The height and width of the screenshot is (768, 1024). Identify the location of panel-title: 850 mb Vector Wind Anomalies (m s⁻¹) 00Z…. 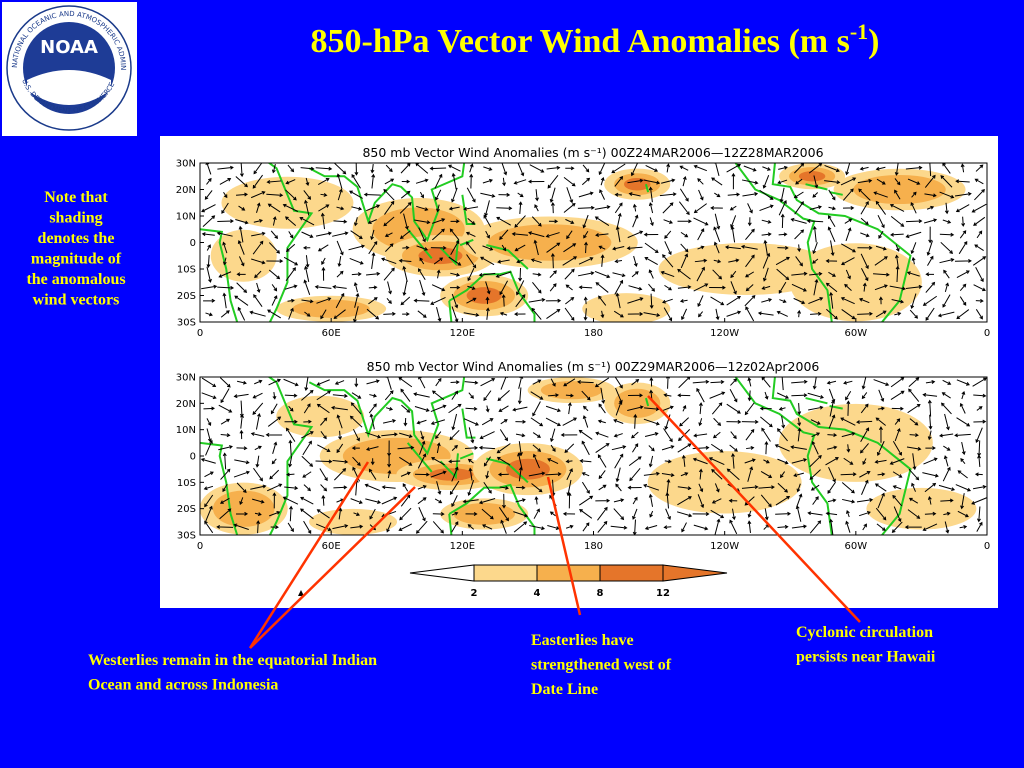
(593, 366).